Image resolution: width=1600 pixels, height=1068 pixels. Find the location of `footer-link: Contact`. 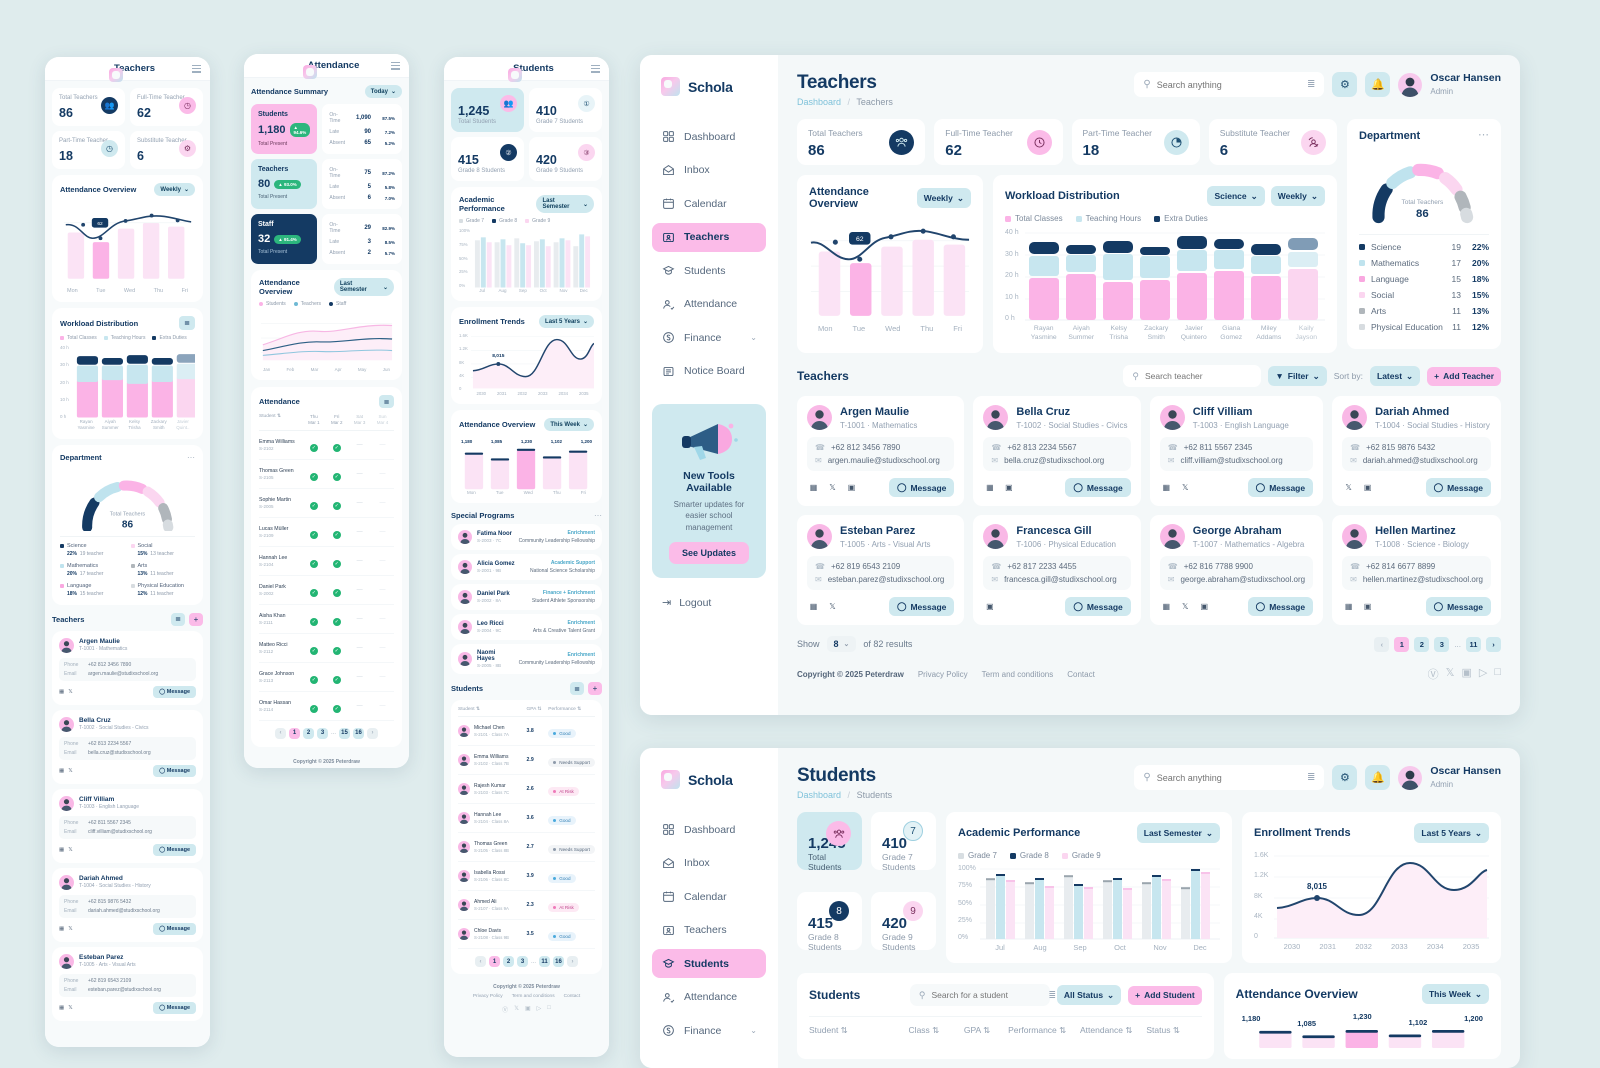

footer-link: Contact is located at coordinates (572, 997).